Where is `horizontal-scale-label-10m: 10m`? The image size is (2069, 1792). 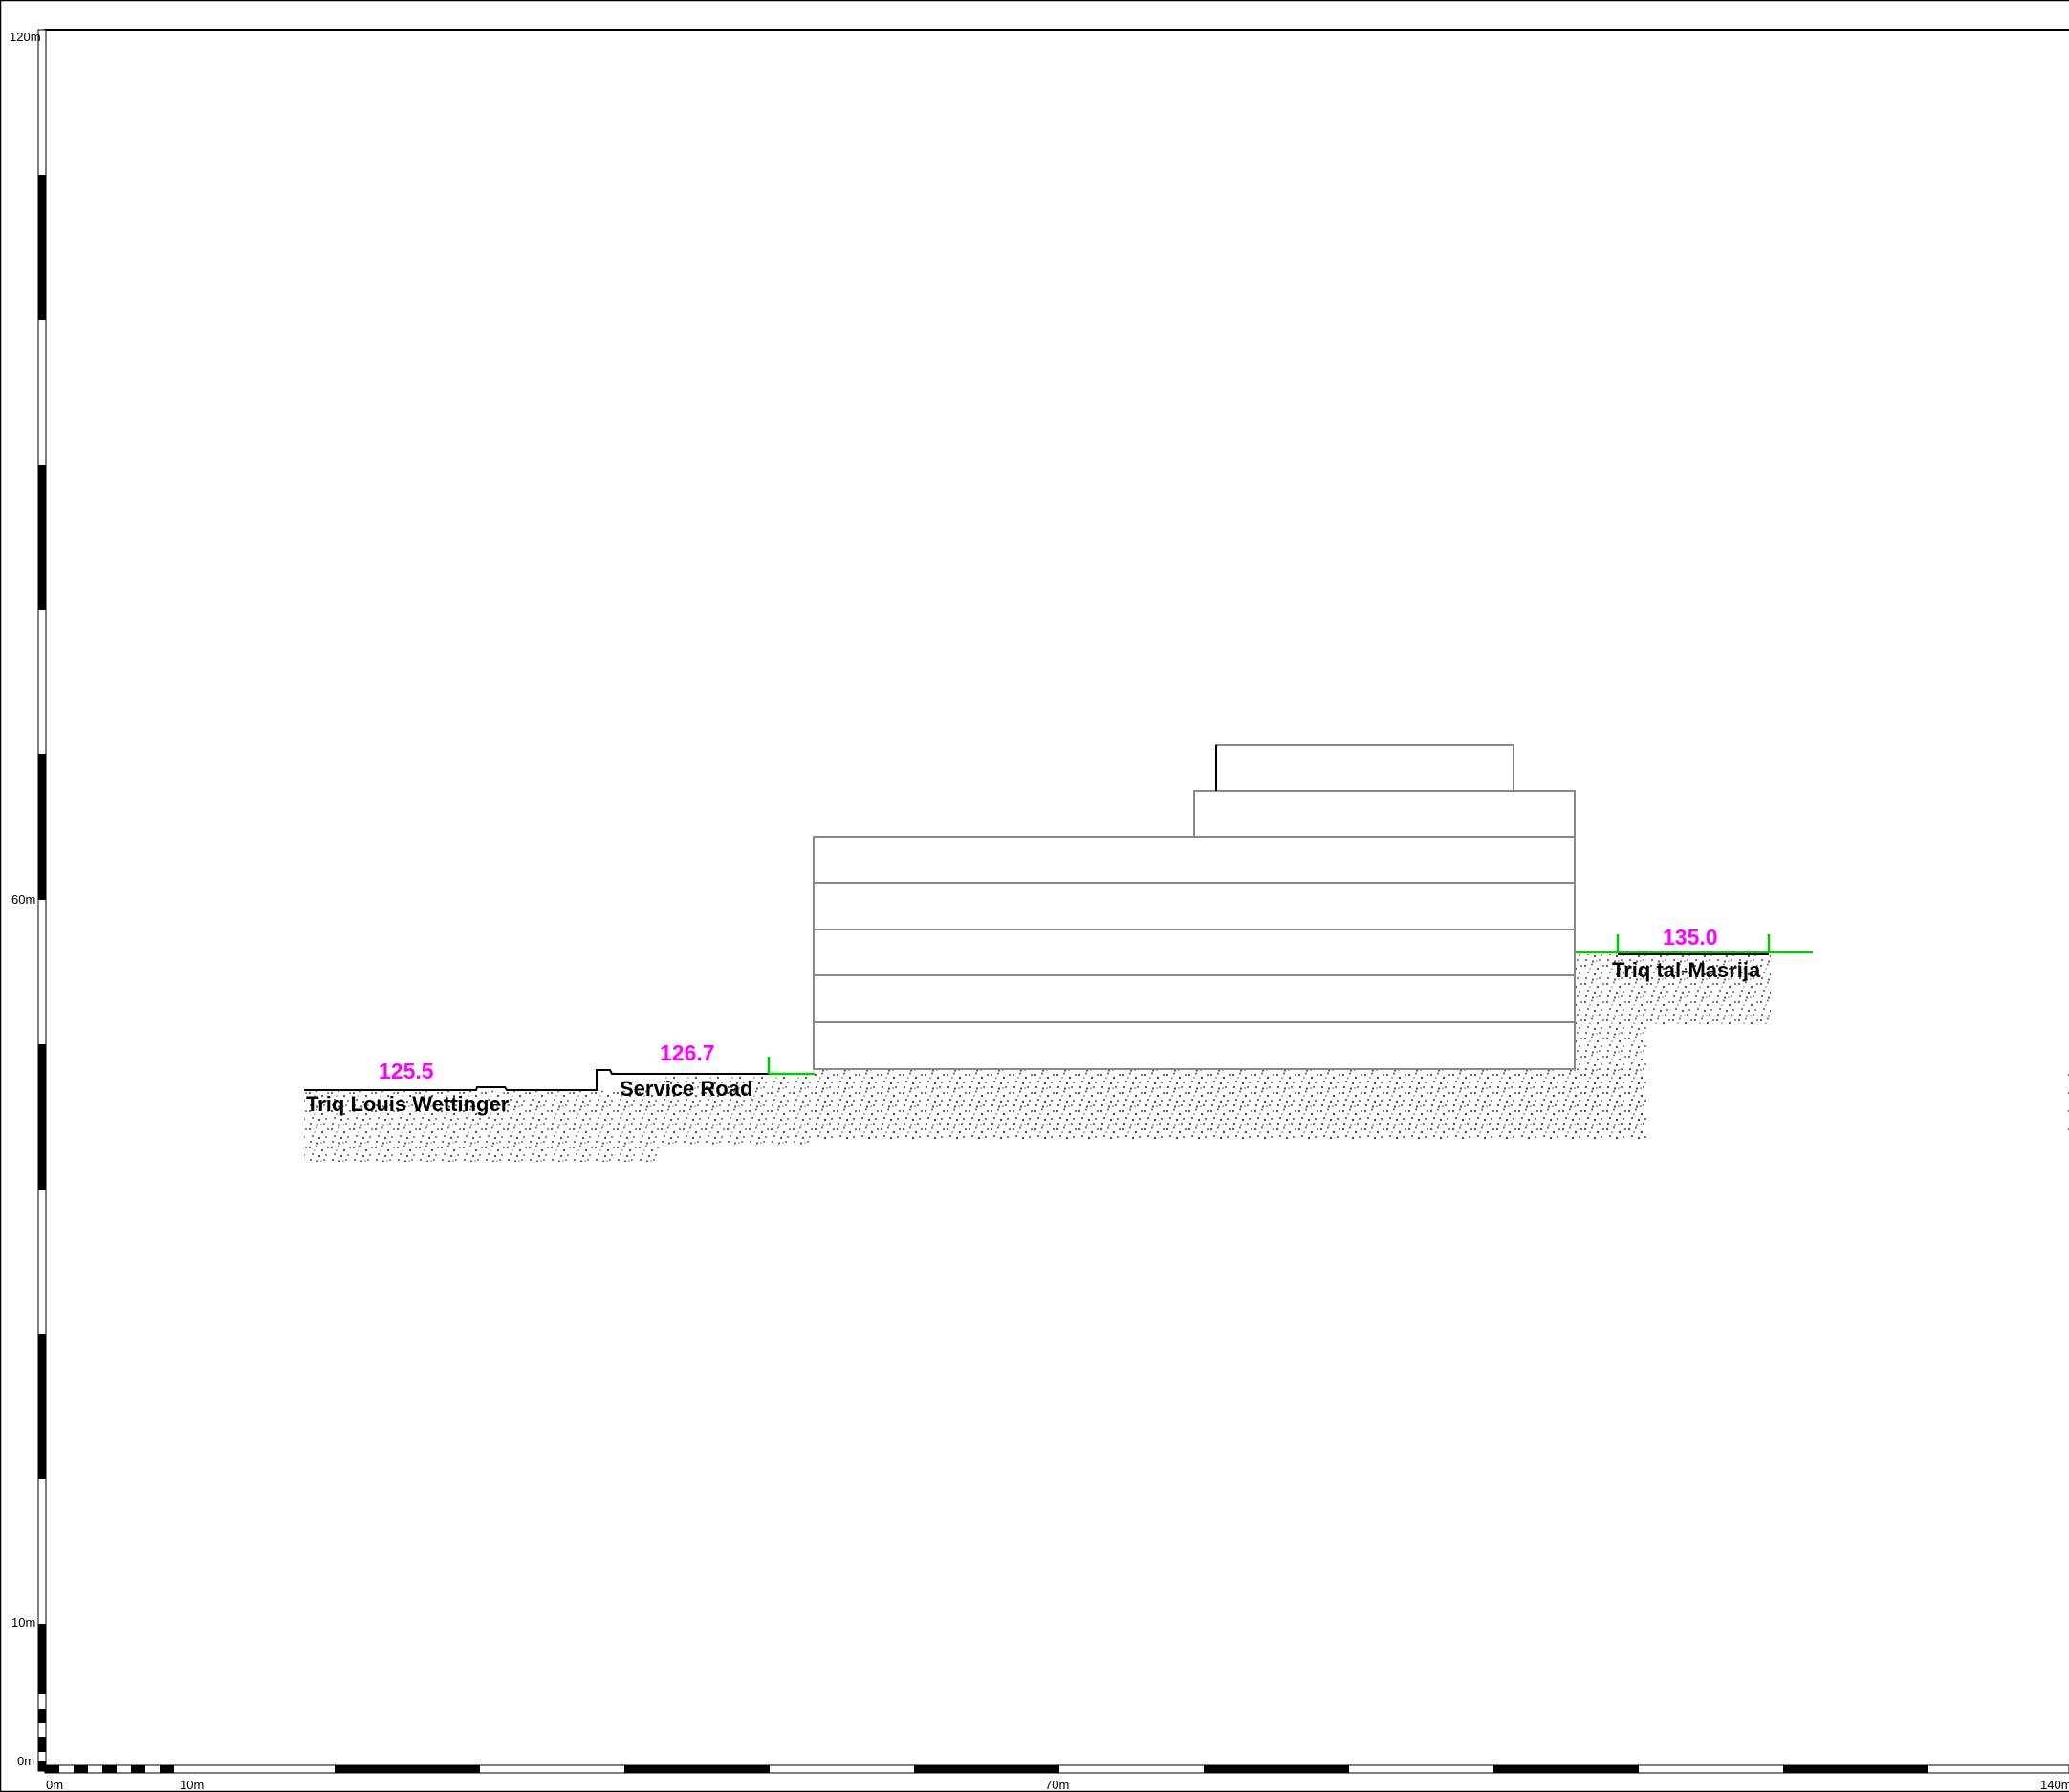 horizontal-scale-label-10m: 10m is located at coordinates (192, 1785).